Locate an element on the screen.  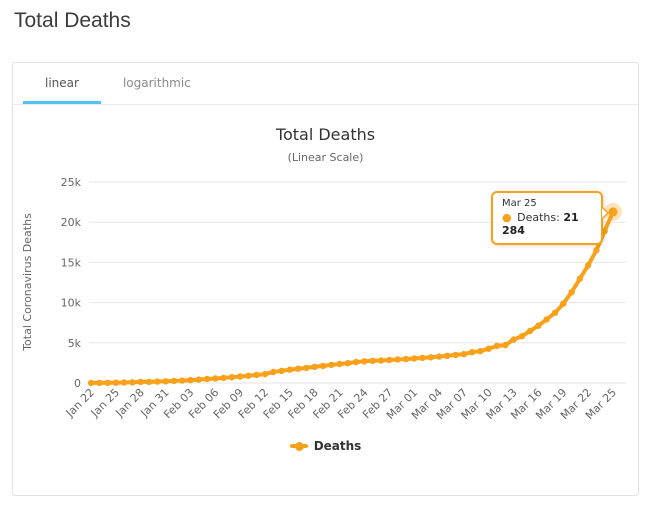
chart-title: Total Deaths is located at coordinates (325, 134).